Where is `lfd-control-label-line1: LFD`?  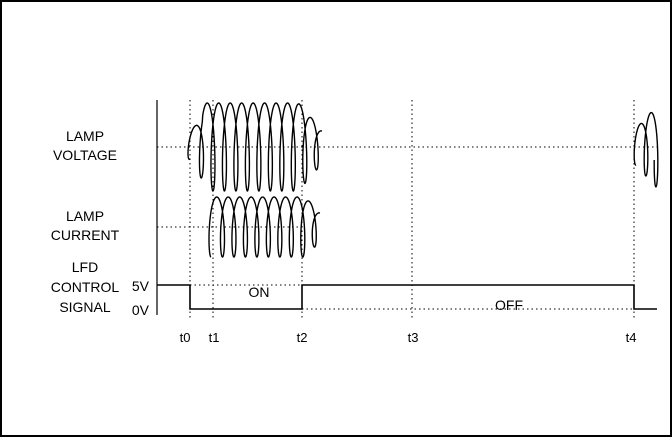
lfd-control-label-line1: LFD is located at coordinates (85, 267).